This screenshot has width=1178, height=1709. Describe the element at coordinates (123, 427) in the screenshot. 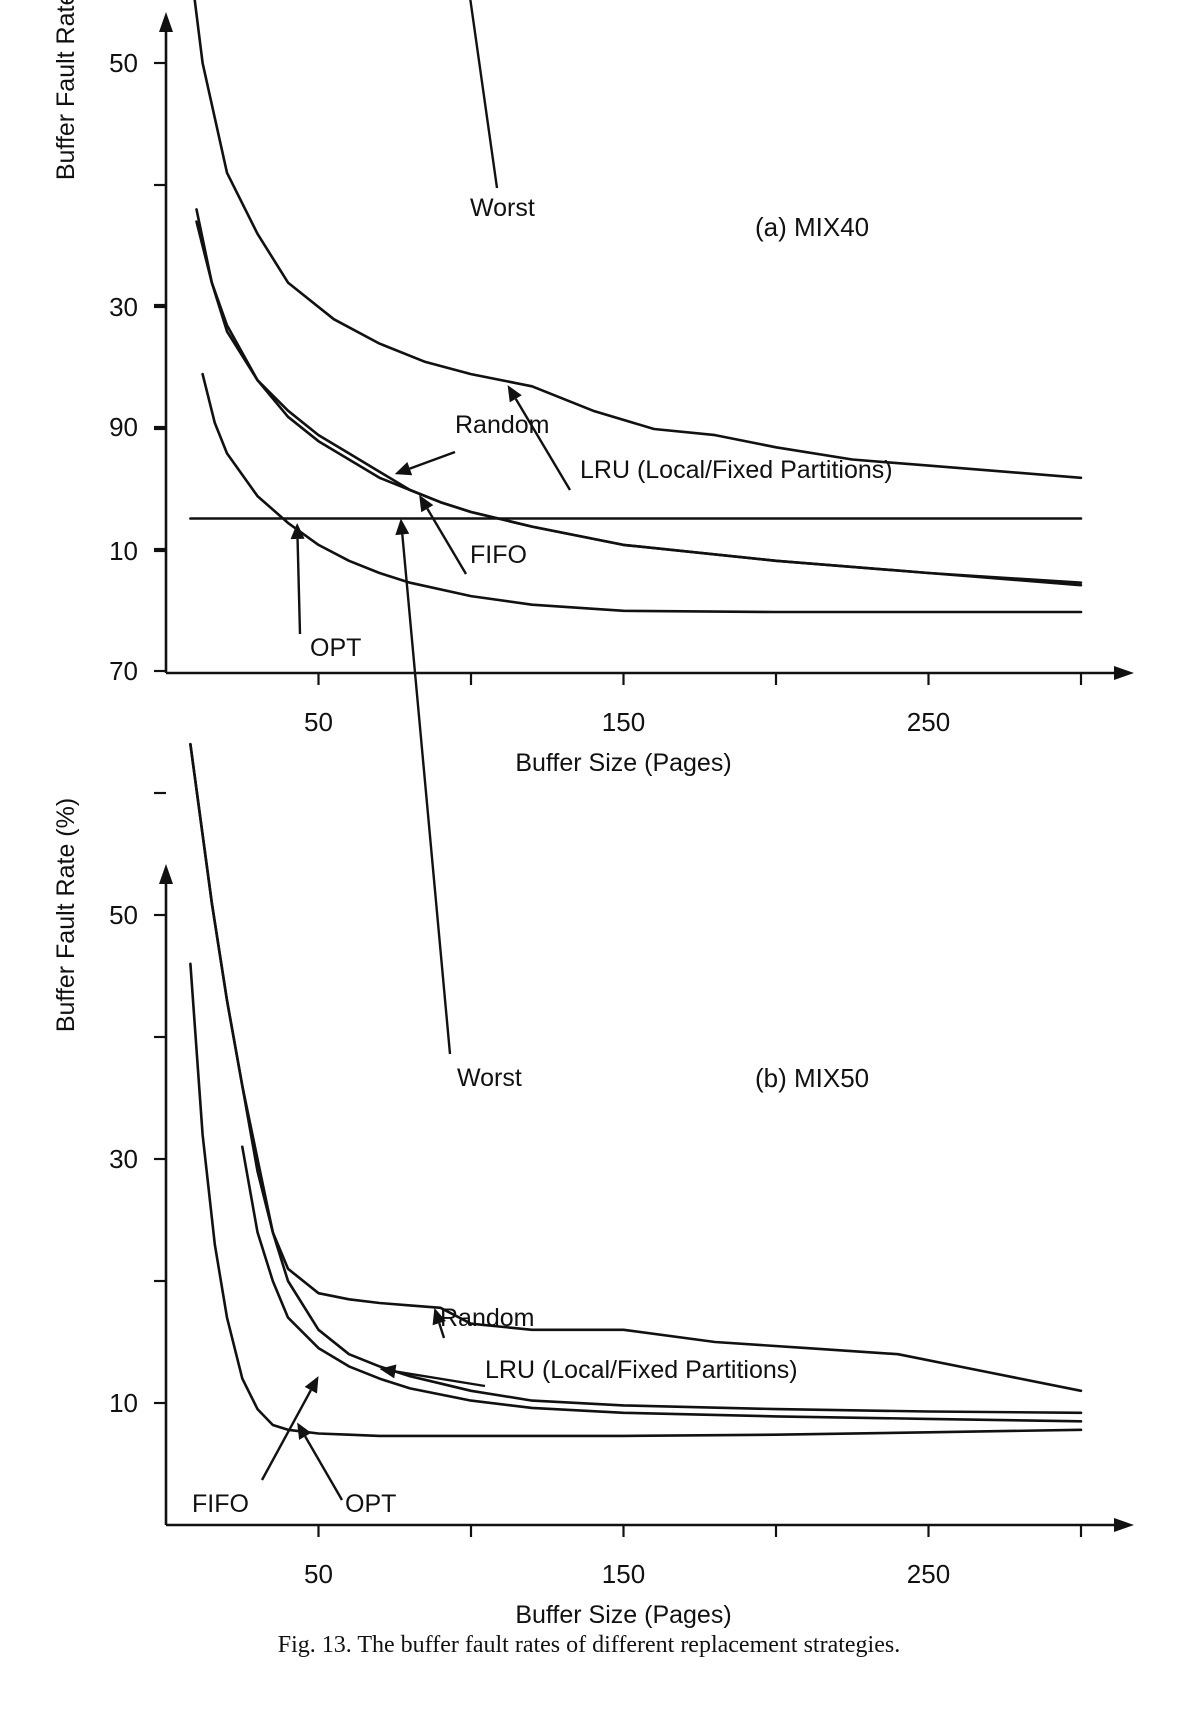

I see `y-tick-label: 90` at that location.